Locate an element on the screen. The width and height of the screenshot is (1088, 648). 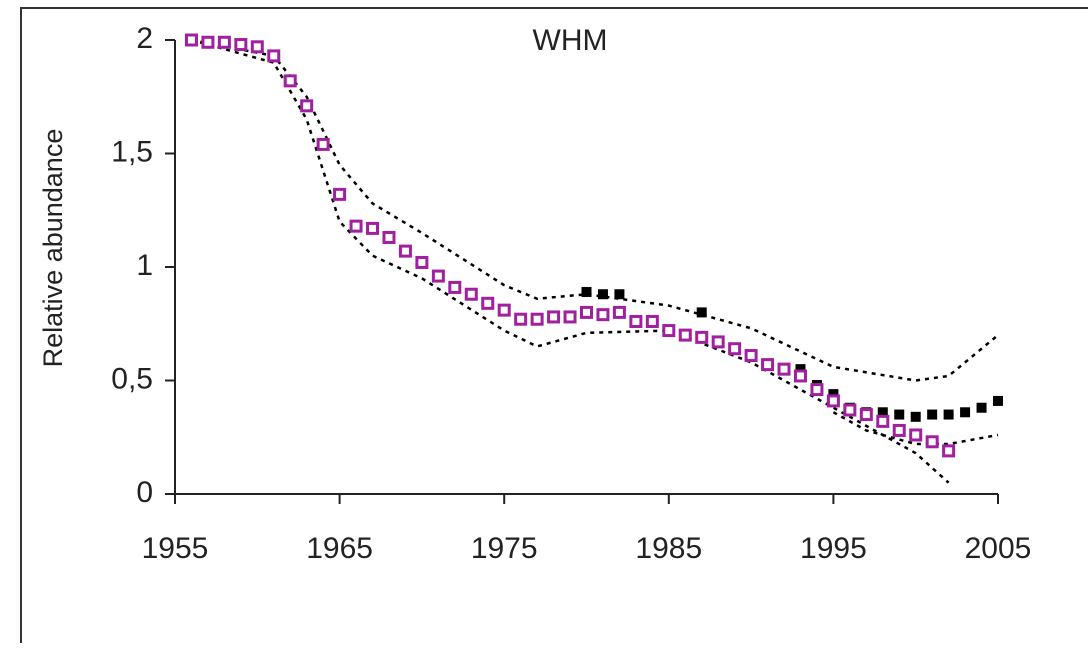
x-tick-label: 1995 is located at coordinates (833, 548).